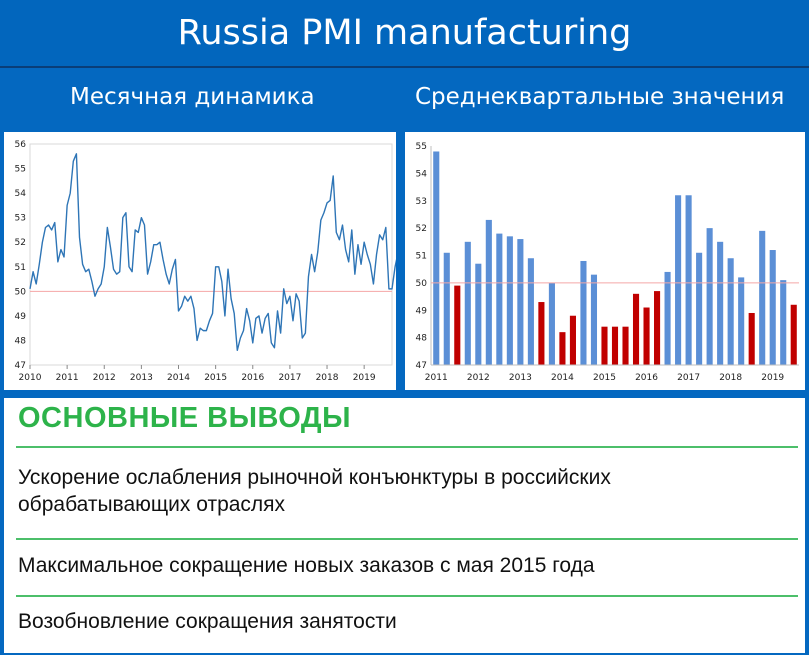 This screenshot has width=809, height=655. What do you see at coordinates (600, 97) in the screenshot?
I see `quarterly-chart-subtitle: Среднеквартальные значения` at bounding box center [600, 97].